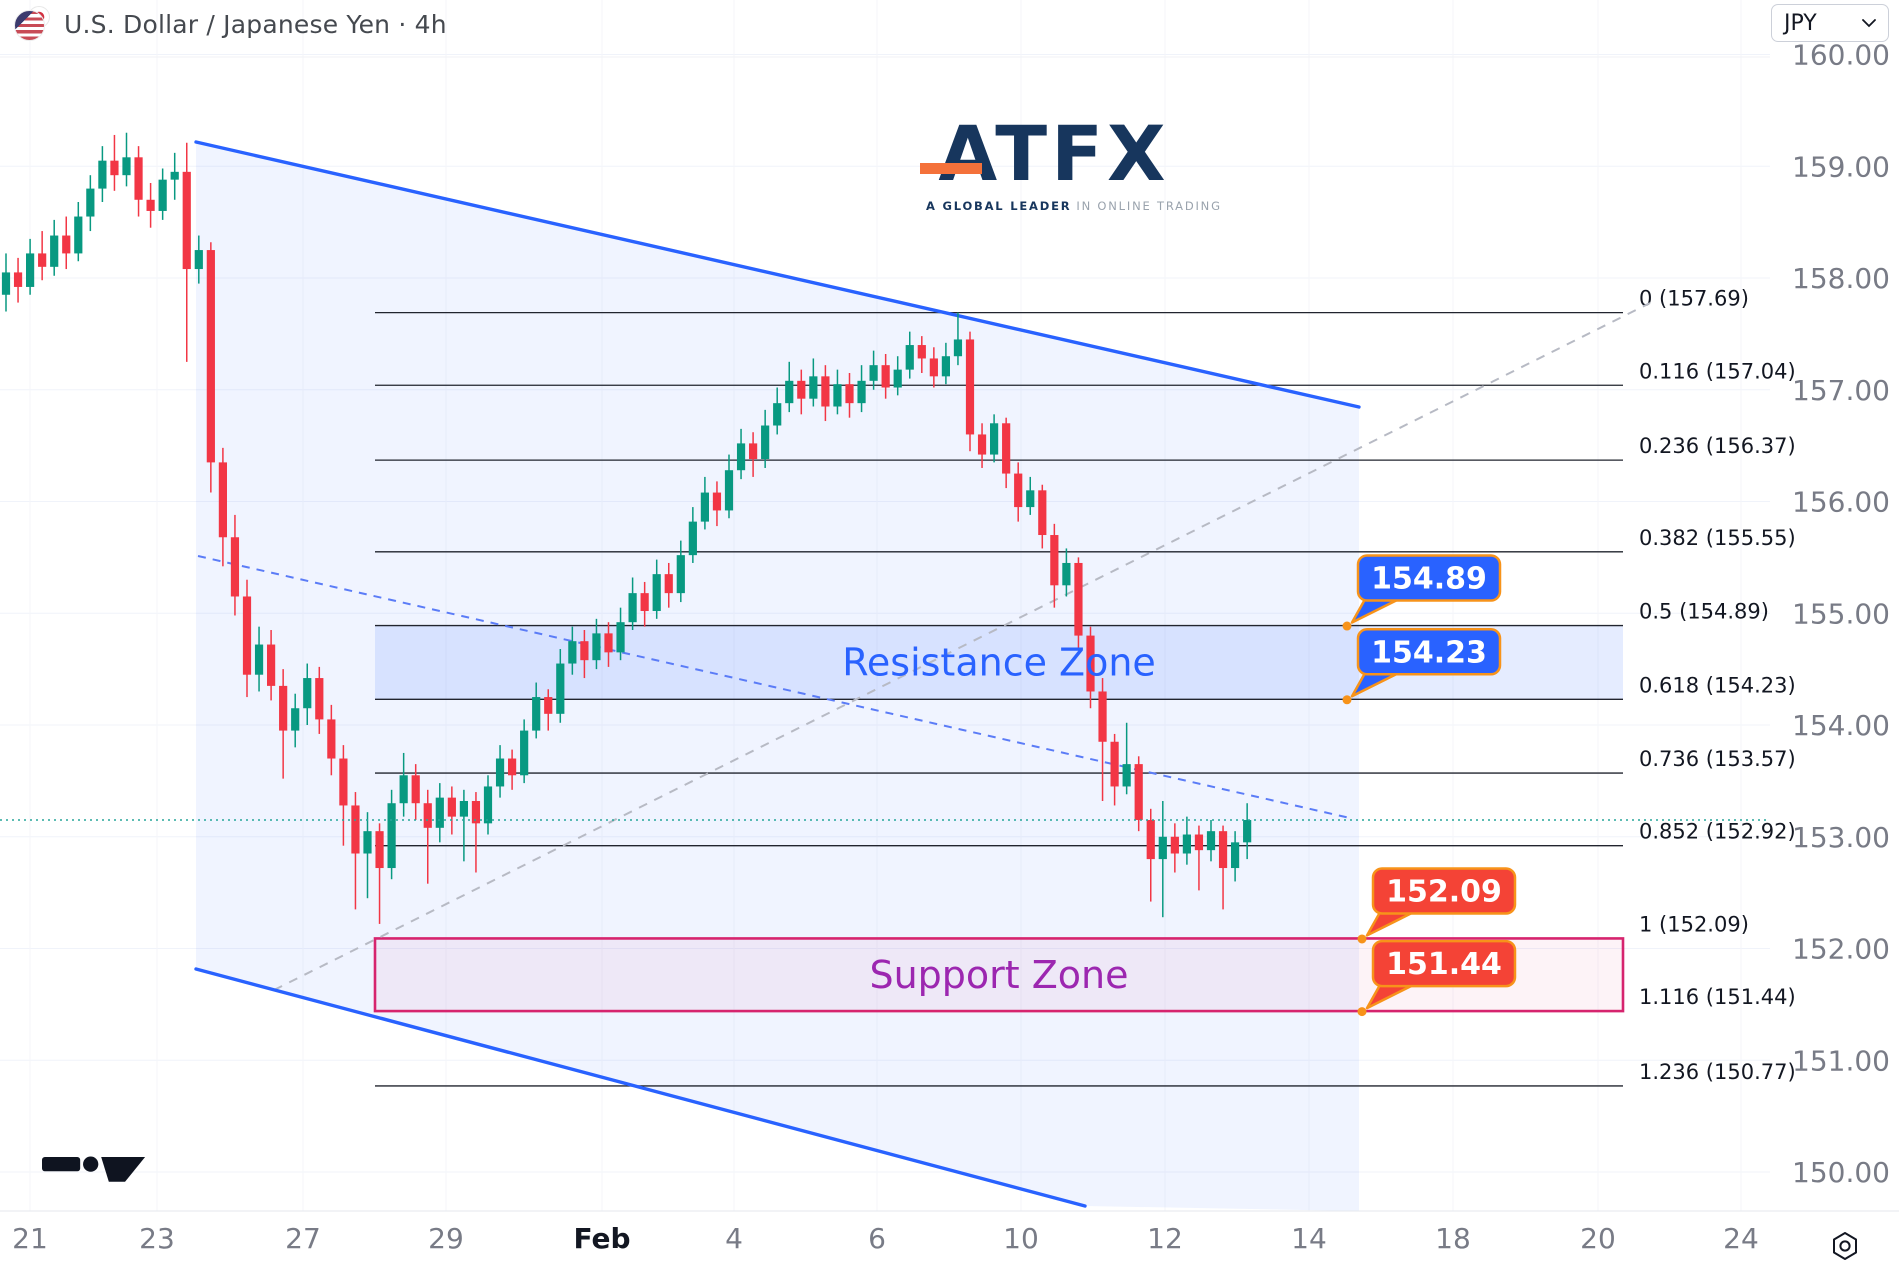  What do you see at coordinates (1717, 832) in the screenshot?
I see `fib-label: 0.852 (152.92)` at bounding box center [1717, 832].